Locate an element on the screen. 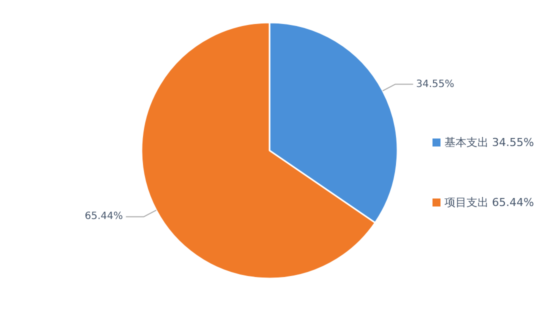 This screenshot has width=544, height=332. data-label: 34.55% is located at coordinates (435, 84).